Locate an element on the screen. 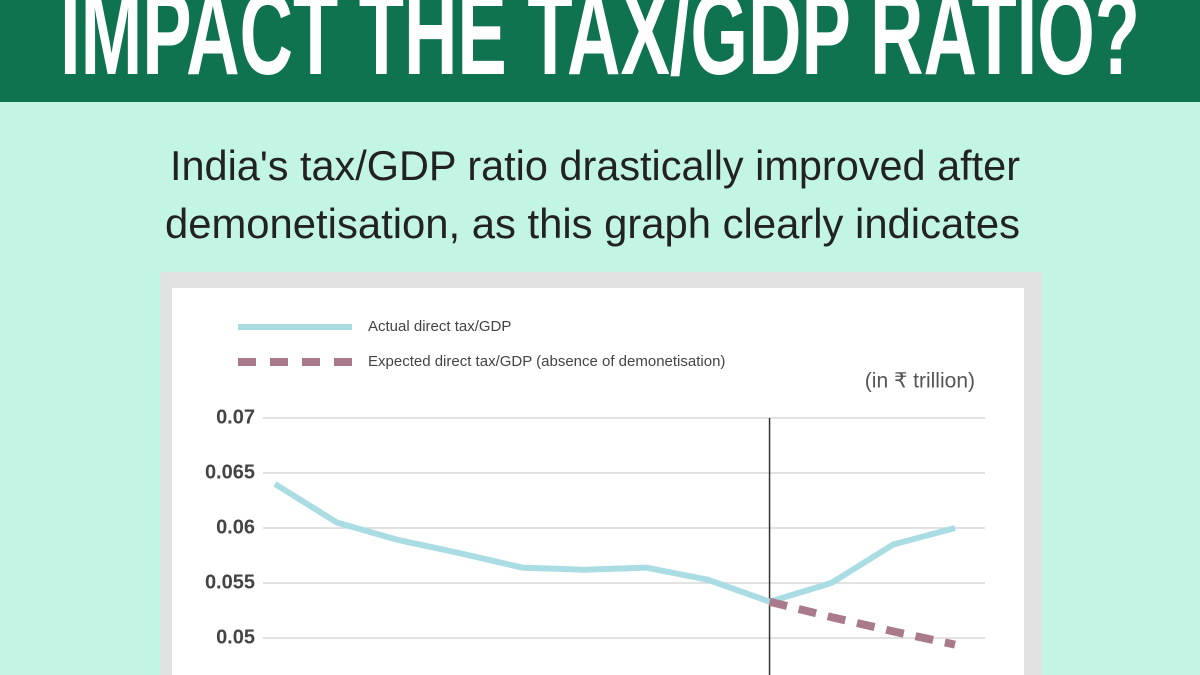  legend-label: Actual direct tax/GDP is located at coordinates (439, 326).